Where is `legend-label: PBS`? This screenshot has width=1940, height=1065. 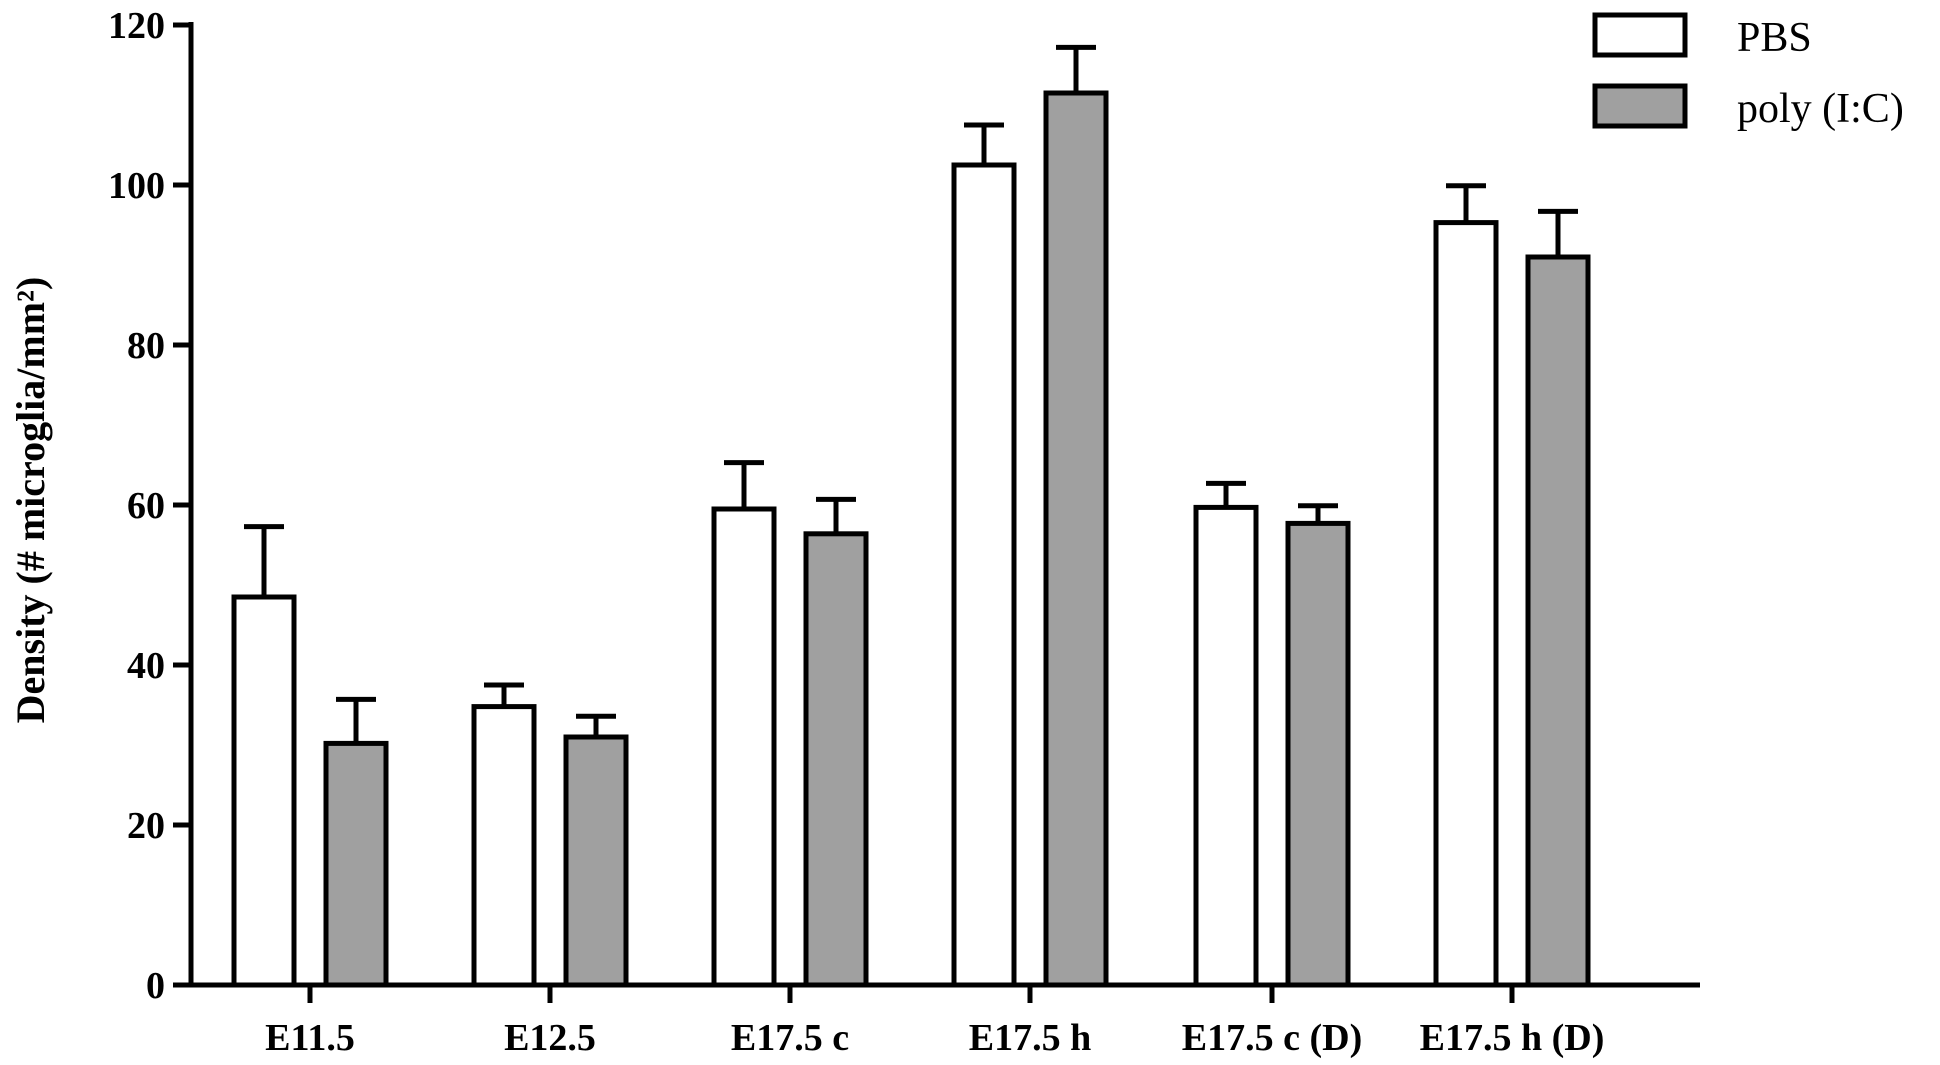 legend-label: PBS is located at coordinates (1774, 38).